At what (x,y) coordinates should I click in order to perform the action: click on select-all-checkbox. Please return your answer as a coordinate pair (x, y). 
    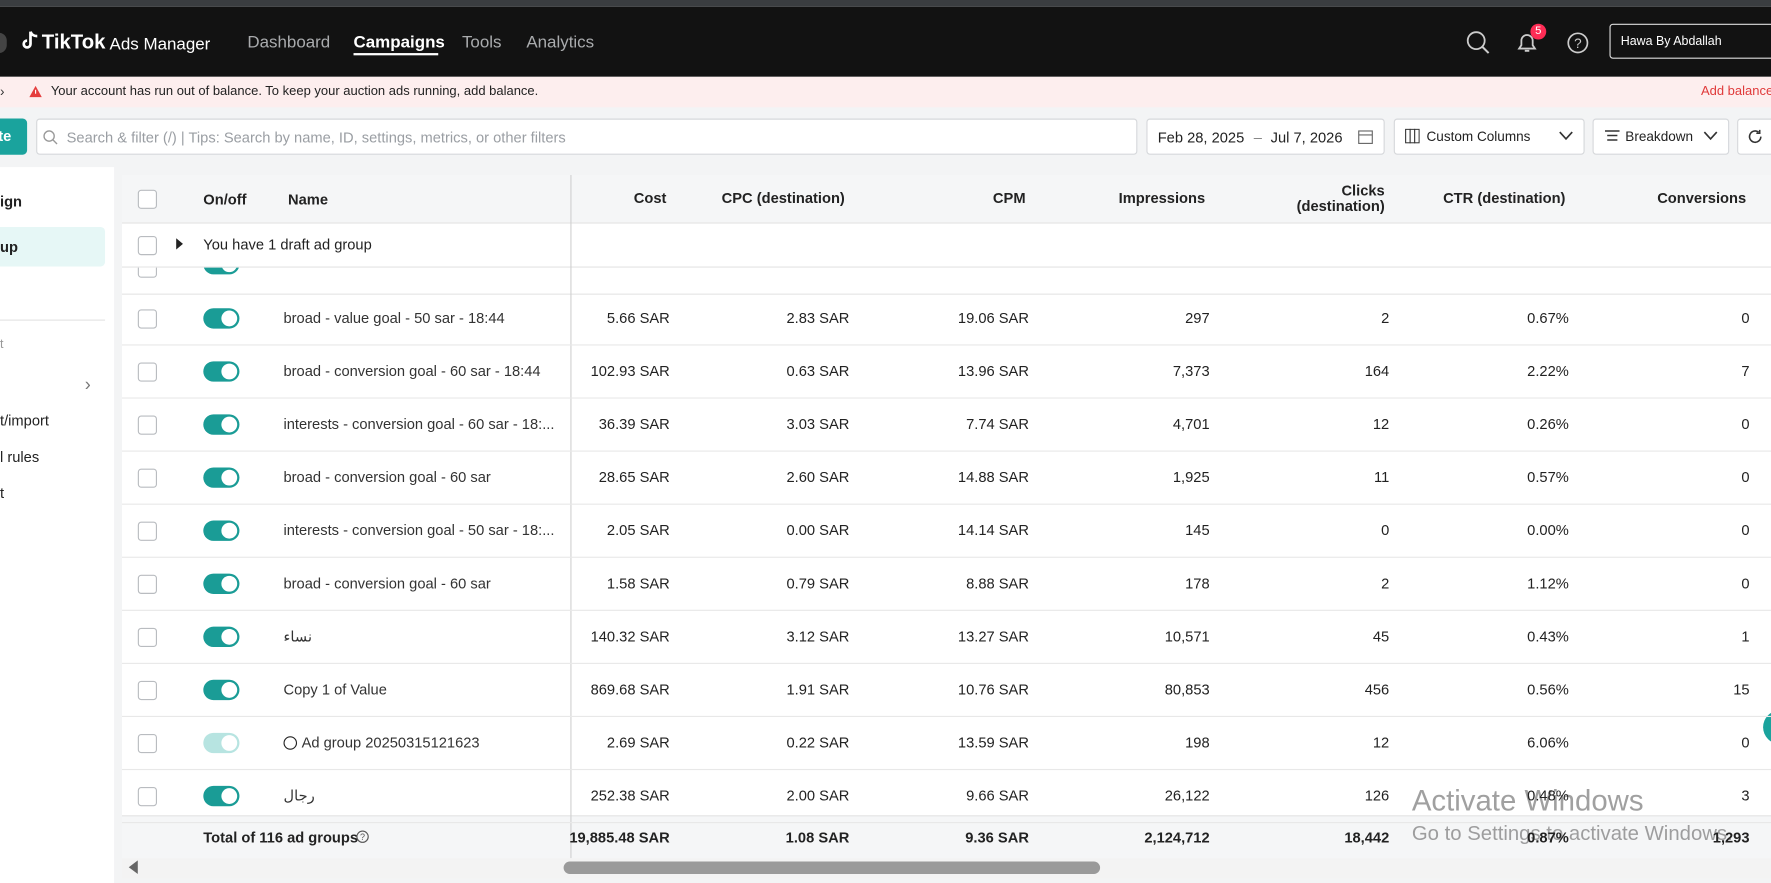
    Looking at the image, I should click on (147, 199).